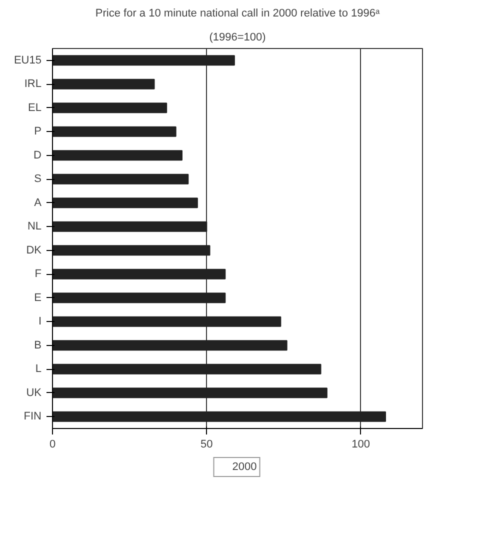  I want to click on x-tick-label: 0, so click(52, 444).